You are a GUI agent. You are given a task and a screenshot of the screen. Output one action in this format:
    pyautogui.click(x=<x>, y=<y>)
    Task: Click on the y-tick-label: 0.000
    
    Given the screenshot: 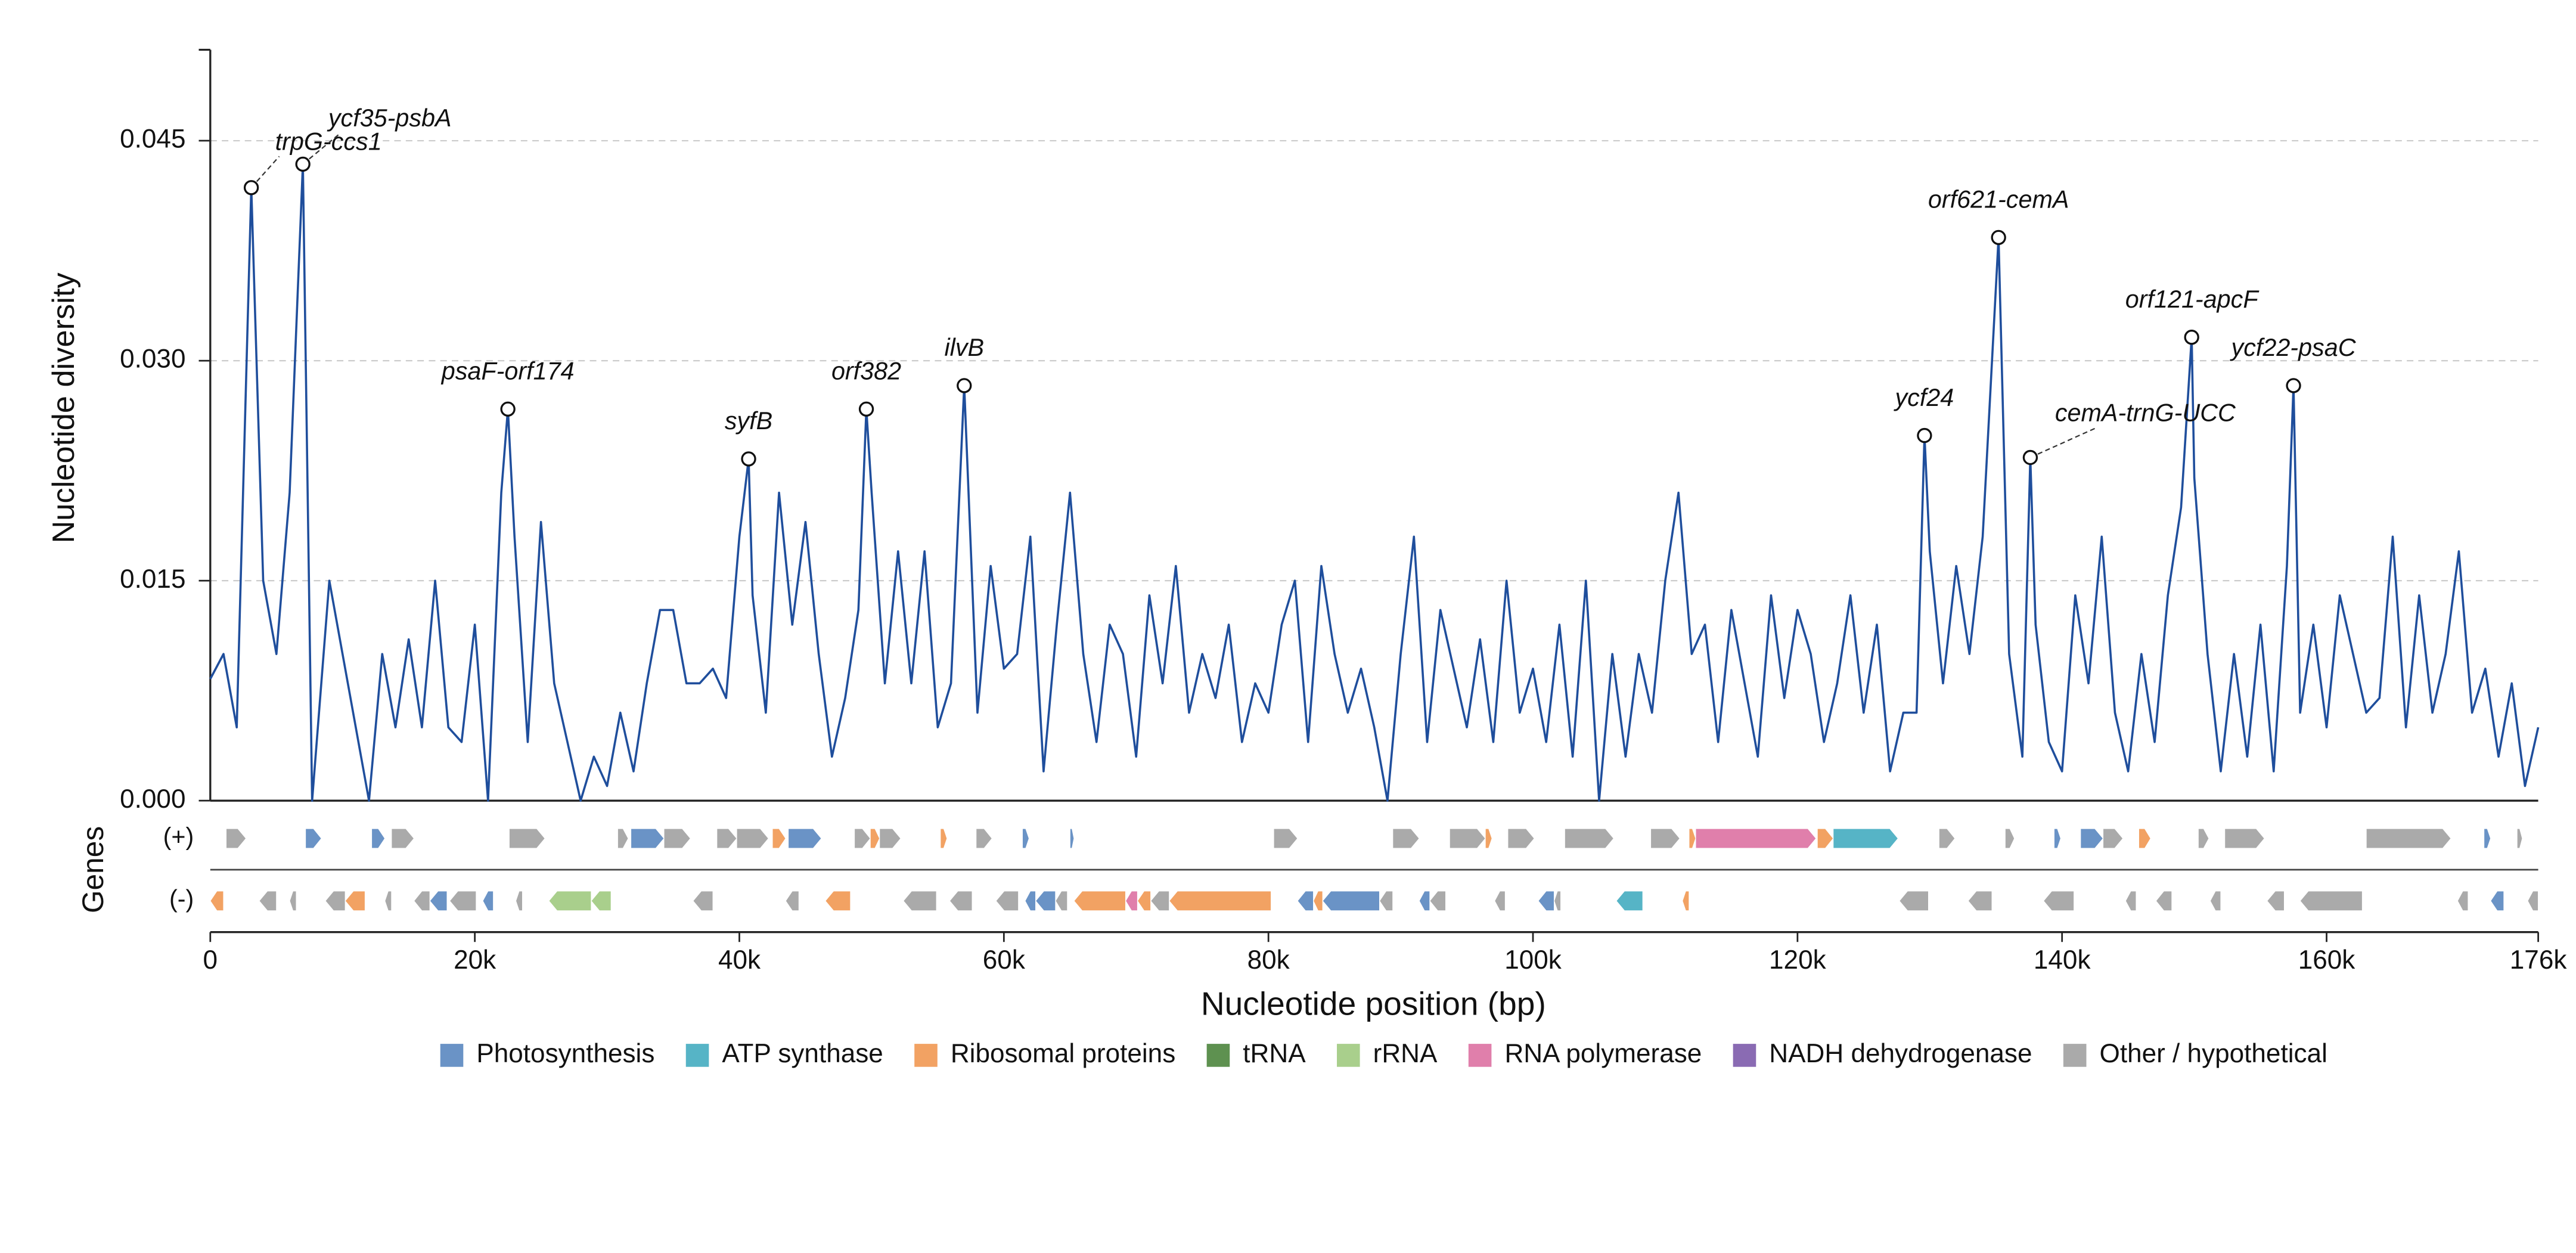 What is the action you would take?
    pyautogui.click(x=153, y=799)
    